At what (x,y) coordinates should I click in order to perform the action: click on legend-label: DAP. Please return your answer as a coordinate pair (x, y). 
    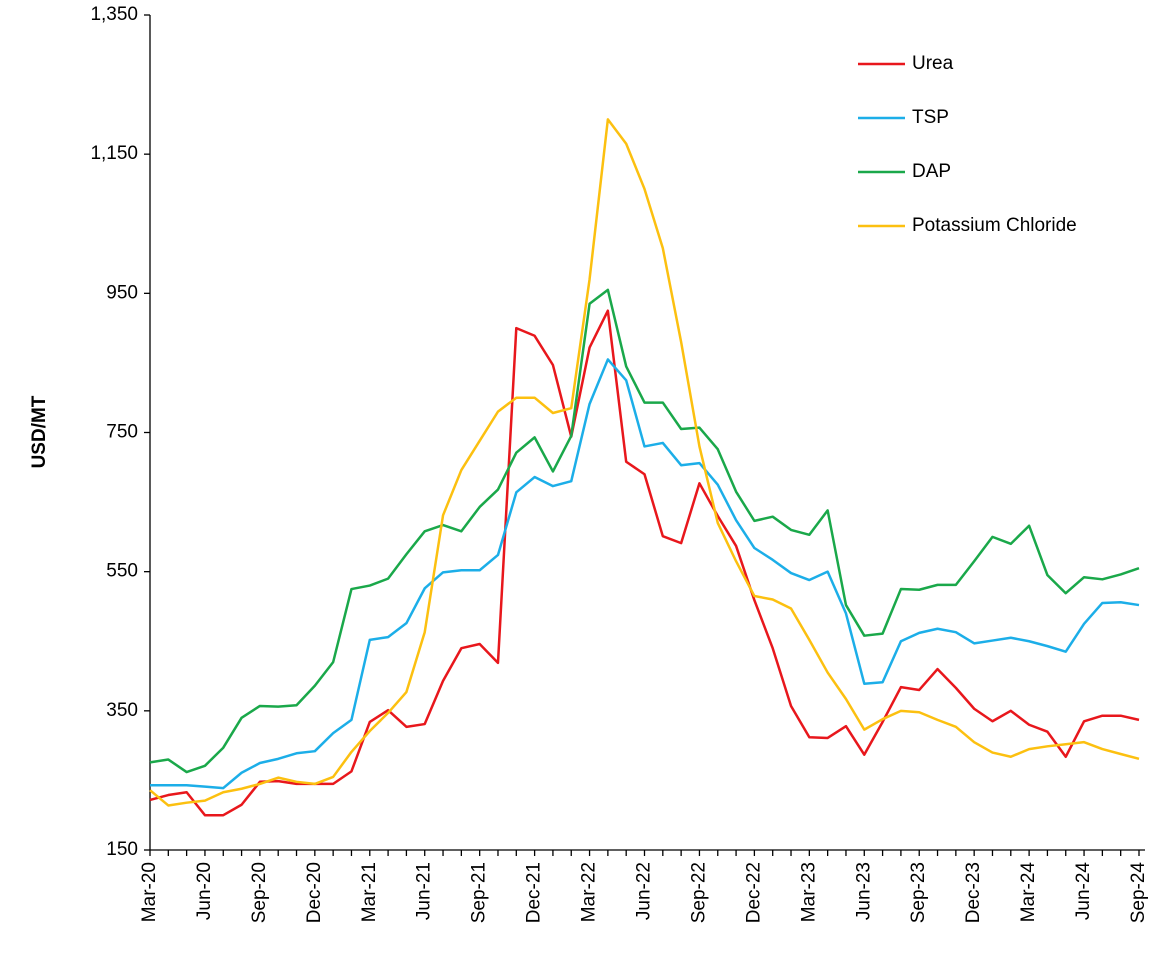
    Looking at the image, I should click on (931, 171).